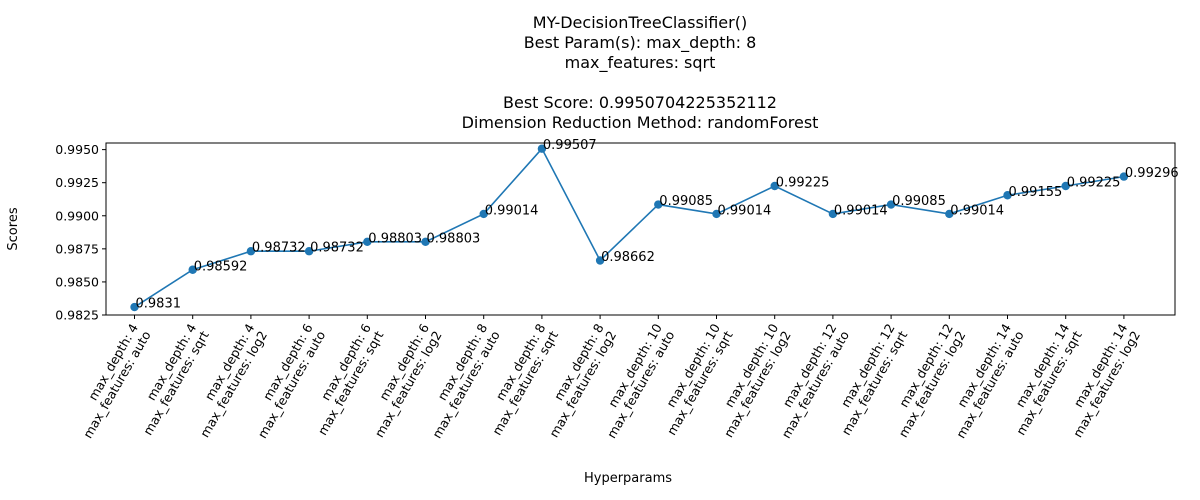  Describe the element at coordinates (640, 102) in the screenshot. I see `chart-title-line-4: Best Score: 0.9950704225352112` at that location.